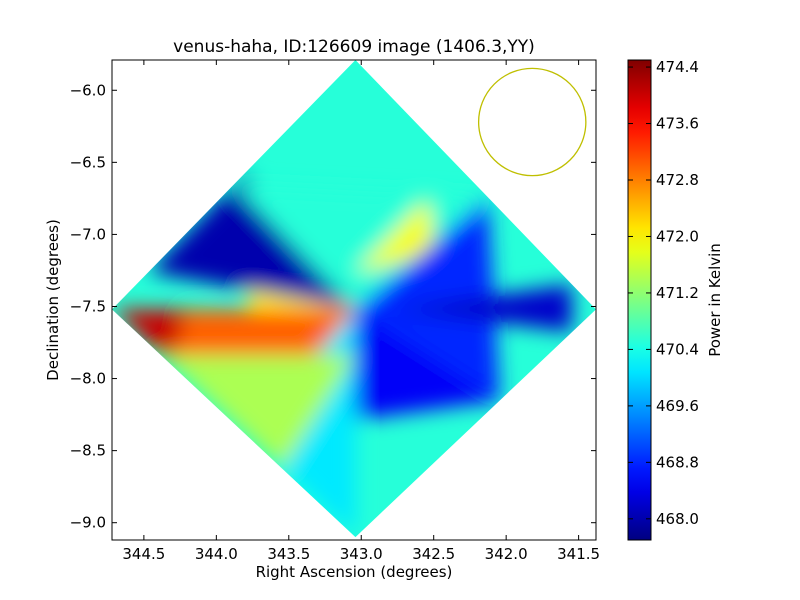 This screenshot has width=800, height=600. Describe the element at coordinates (288, 554) in the screenshot. I see `x-tick-label: 343.5` at that location.